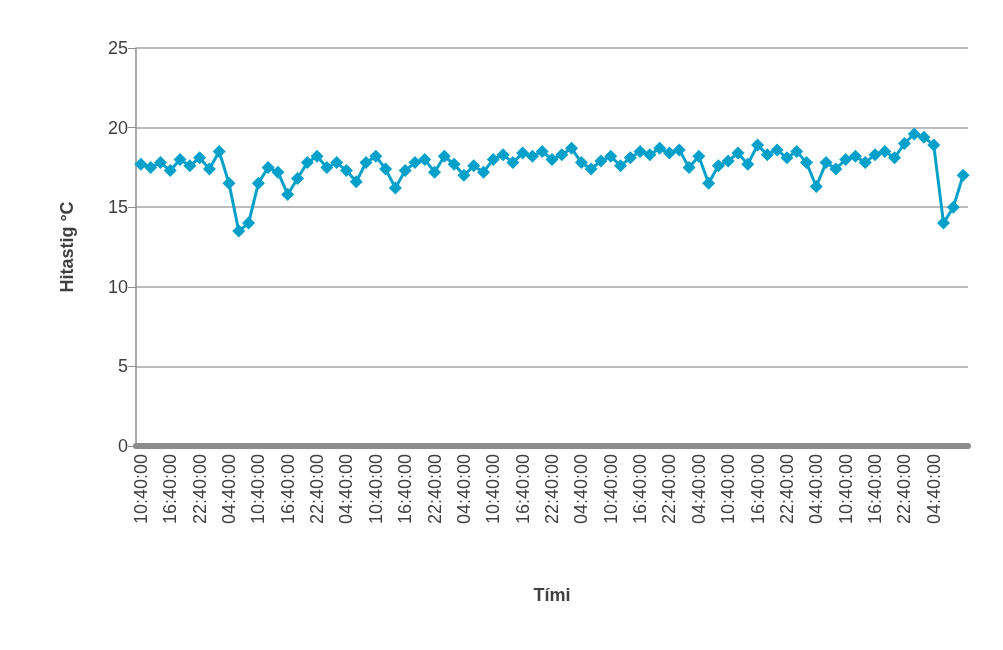 Image resolution: width=1003 pixels, height=650 pixels. What do you see at coordinates (122, 446) in the screenshot?
I see `y-tick-label: 0` at bounding box center [122, 446].